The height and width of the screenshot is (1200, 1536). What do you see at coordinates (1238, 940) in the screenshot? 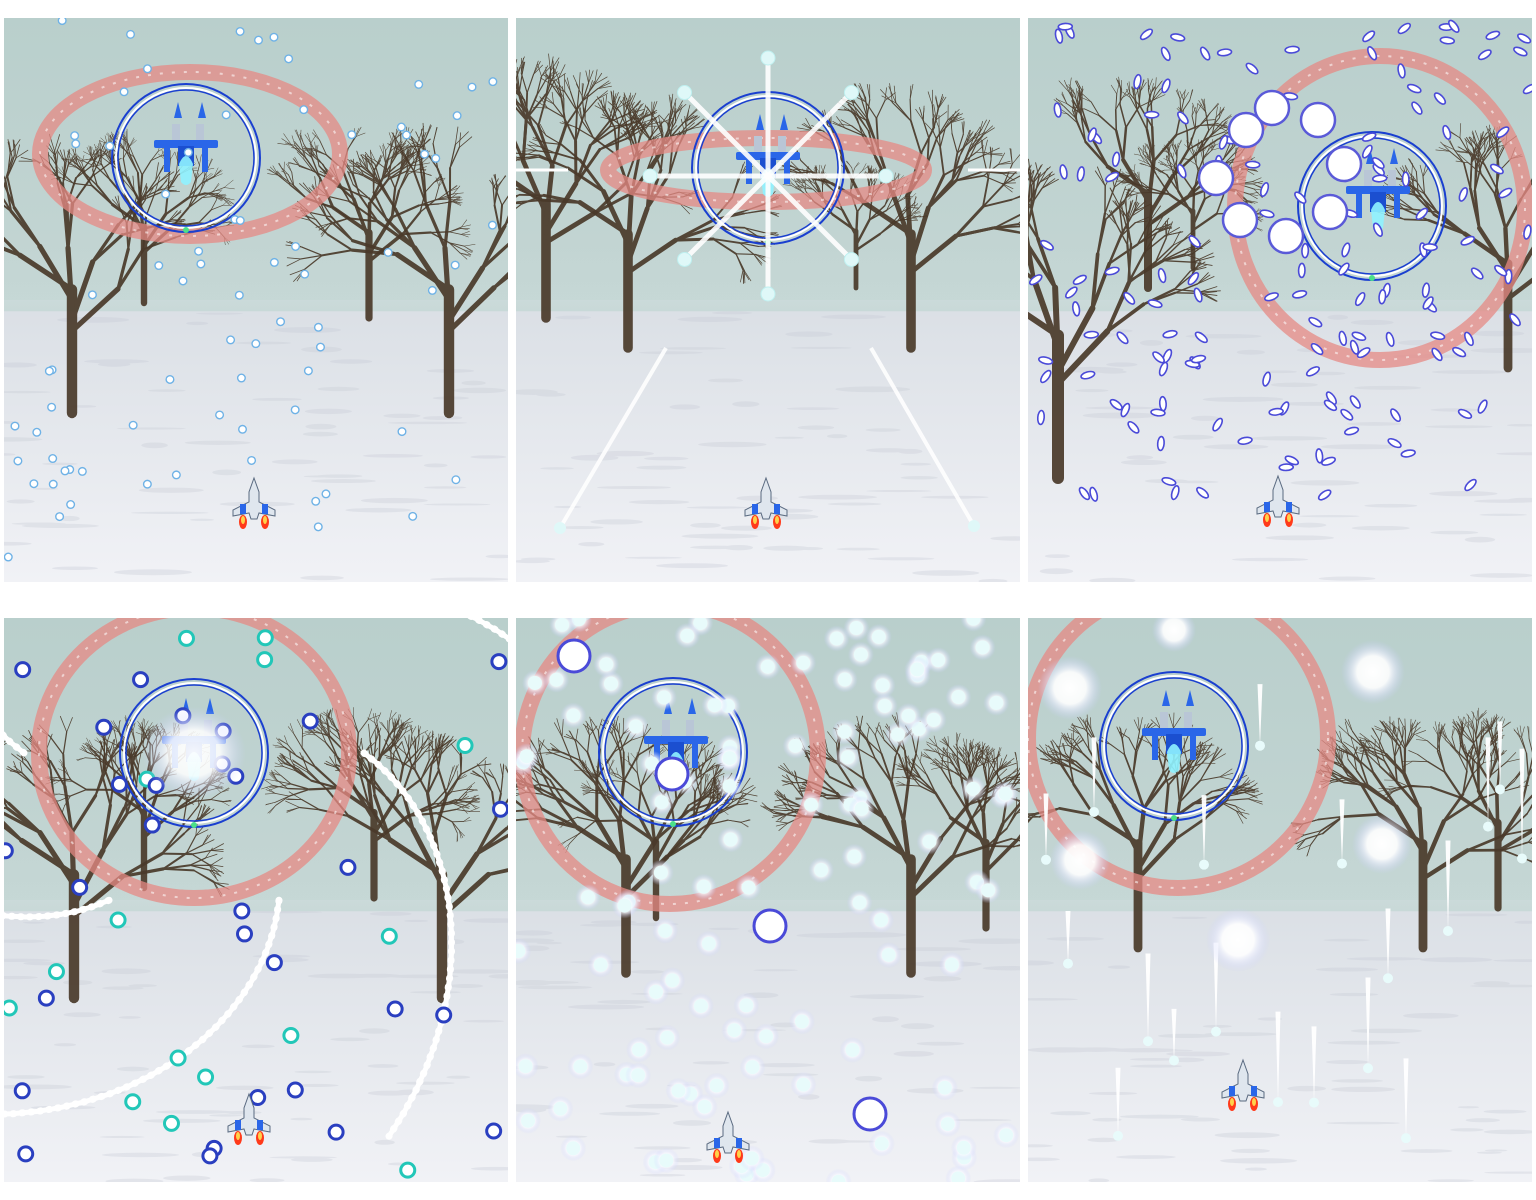
I see `glowing-orb-bullet` at bounding box center [1238, 940].